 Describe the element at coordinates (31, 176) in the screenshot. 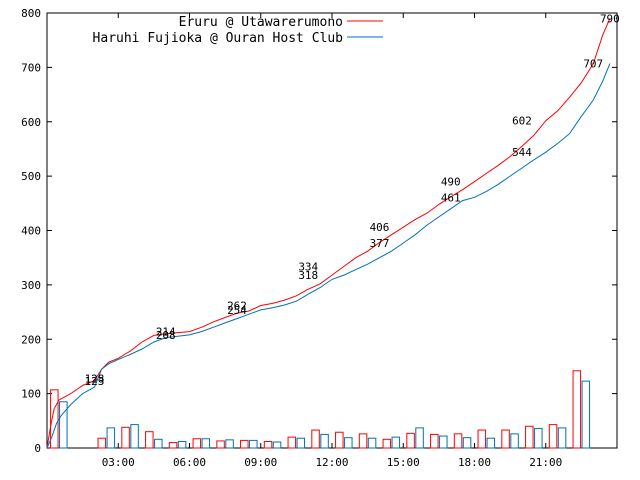

I see `y-tick-label: 500` at that location.